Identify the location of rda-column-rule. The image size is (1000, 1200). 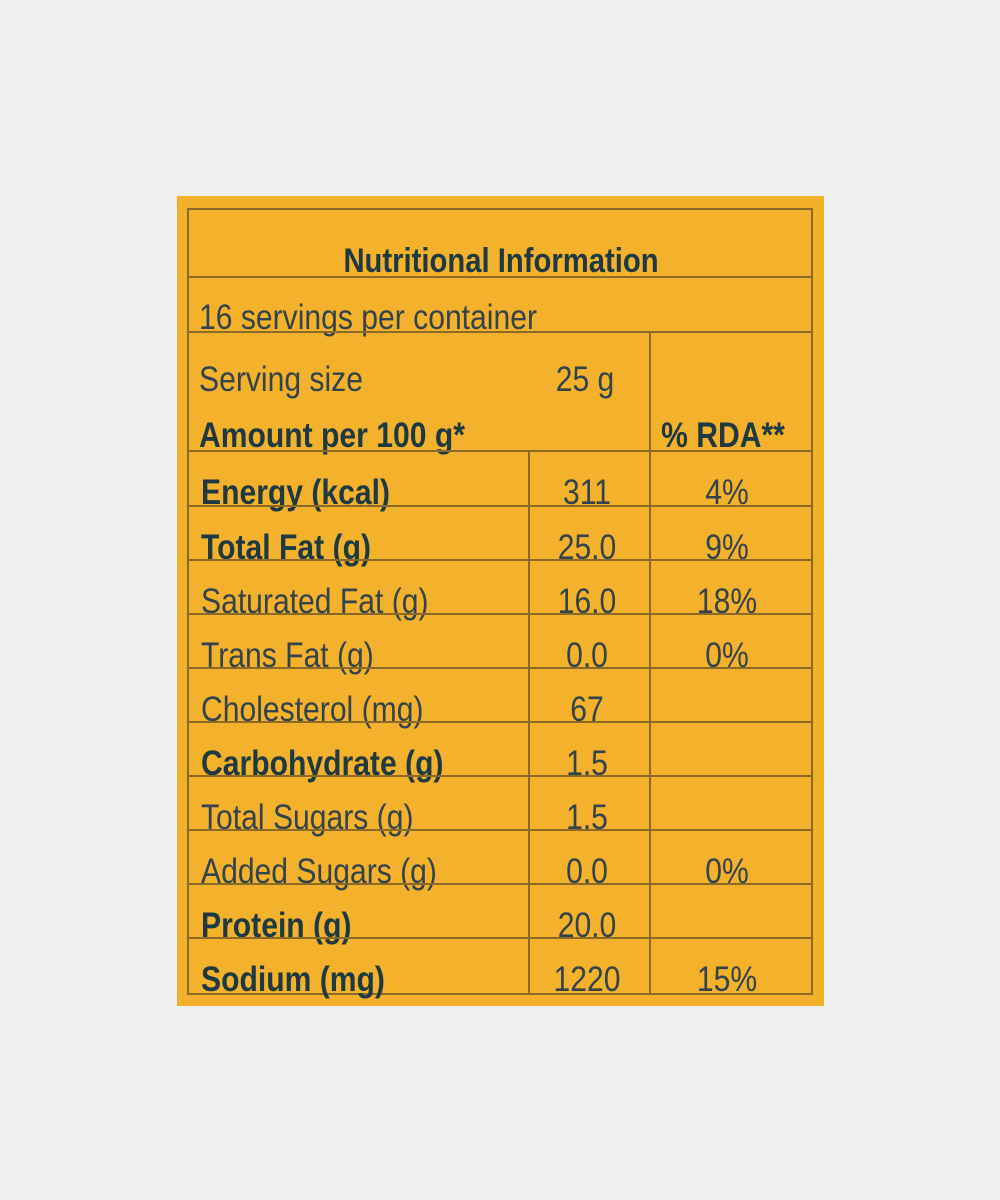
(650, 662).